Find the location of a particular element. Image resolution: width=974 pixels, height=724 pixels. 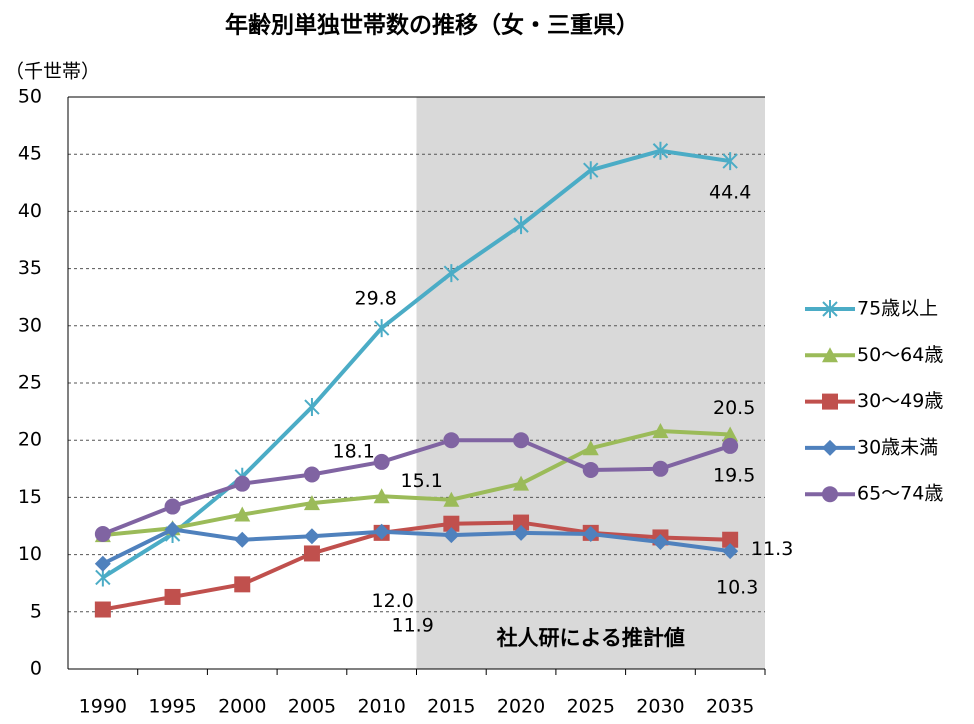

y-tick-label: 35 is located at coordinates (30, 268).